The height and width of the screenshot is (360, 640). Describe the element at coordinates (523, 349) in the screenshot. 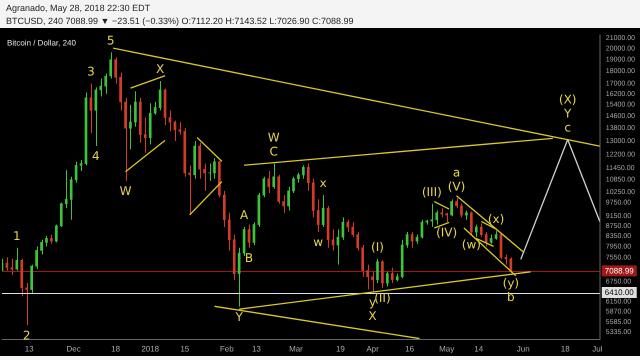

I see `x-tick-label: Jun` at that location.